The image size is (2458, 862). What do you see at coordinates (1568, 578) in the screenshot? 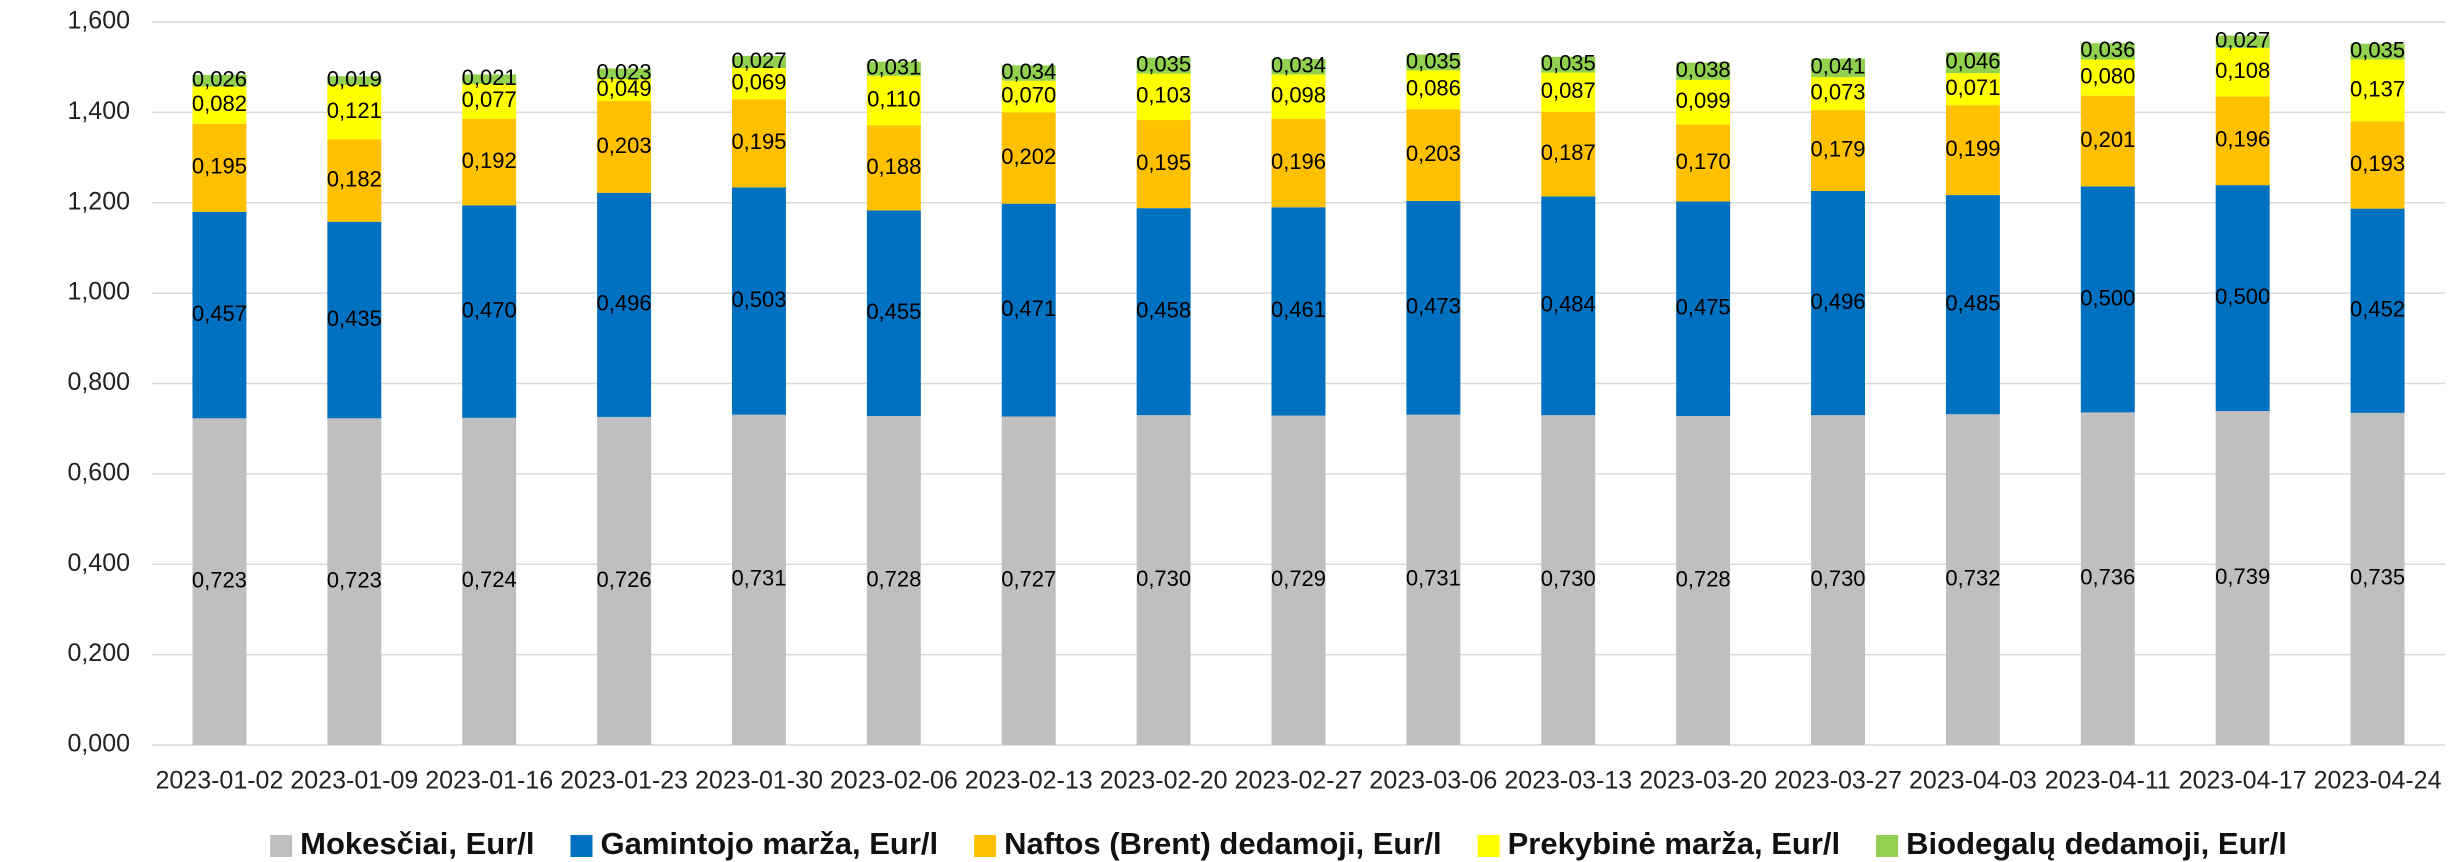
I see `data-label: 0,730` at bounding box center [1568, 578].